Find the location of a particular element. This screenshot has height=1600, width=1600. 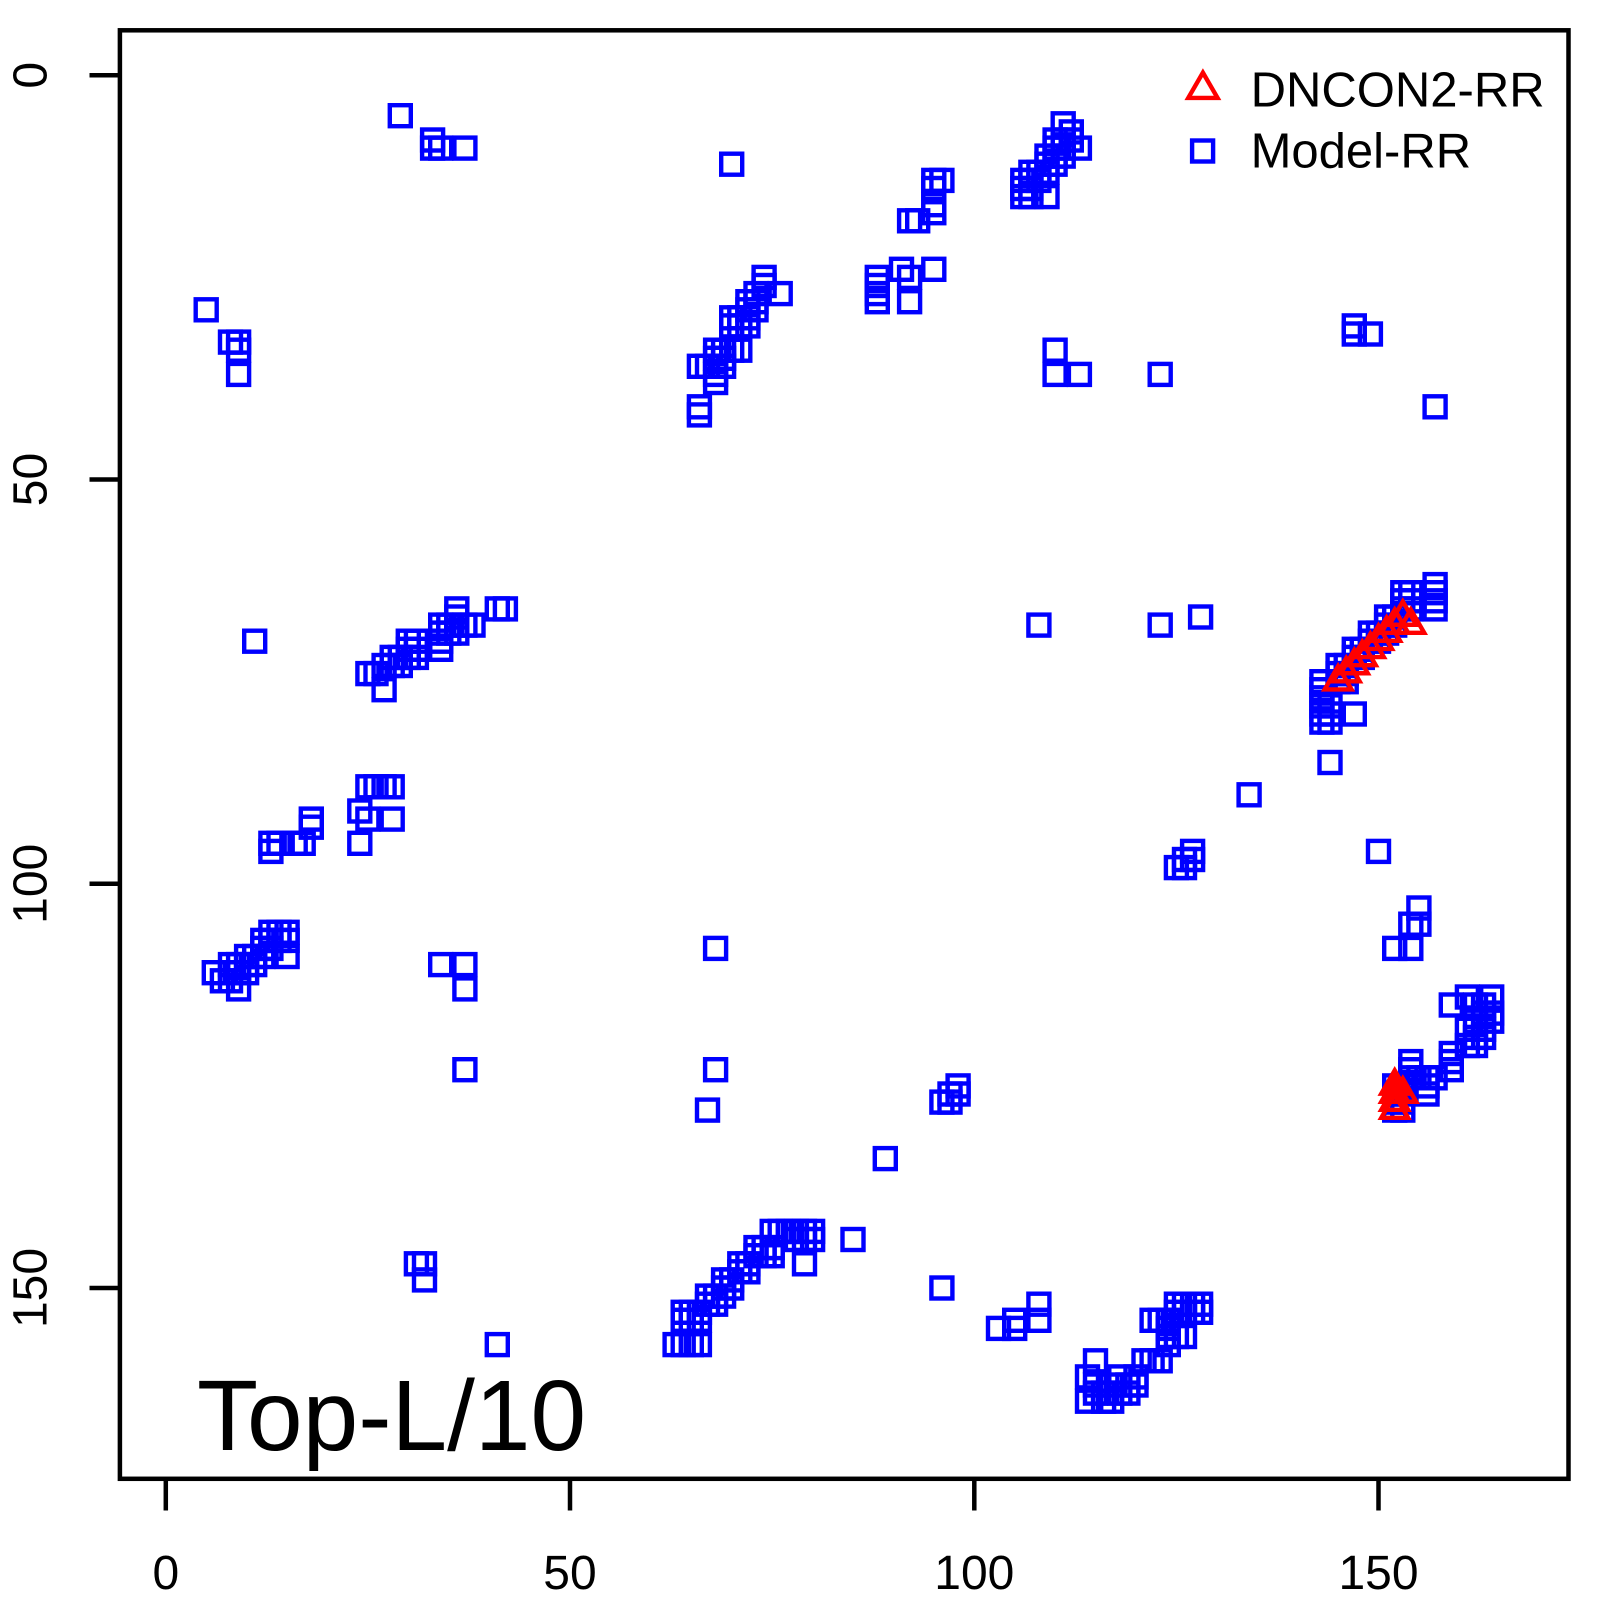

svg-text: Model-RR is located at coordinates (1361, 152).